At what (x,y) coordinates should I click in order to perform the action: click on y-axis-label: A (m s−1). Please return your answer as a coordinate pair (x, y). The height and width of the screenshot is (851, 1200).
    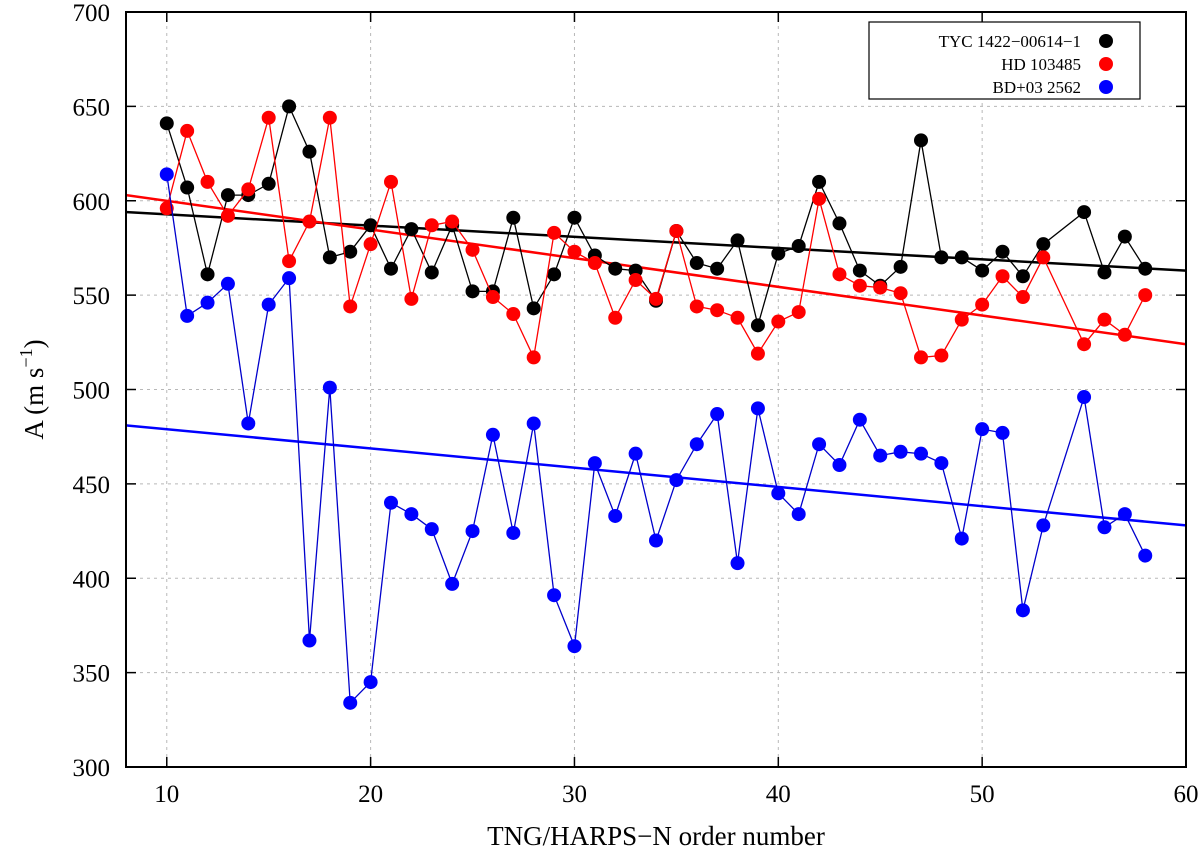
    Looking at the image, I should click on (32, 389).